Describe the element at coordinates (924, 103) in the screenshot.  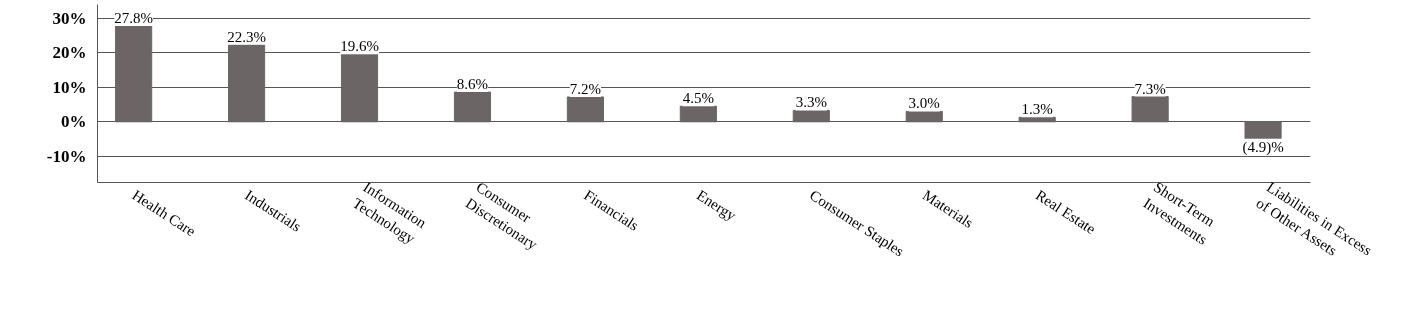
I see `data-label: 3.0%` at that location.